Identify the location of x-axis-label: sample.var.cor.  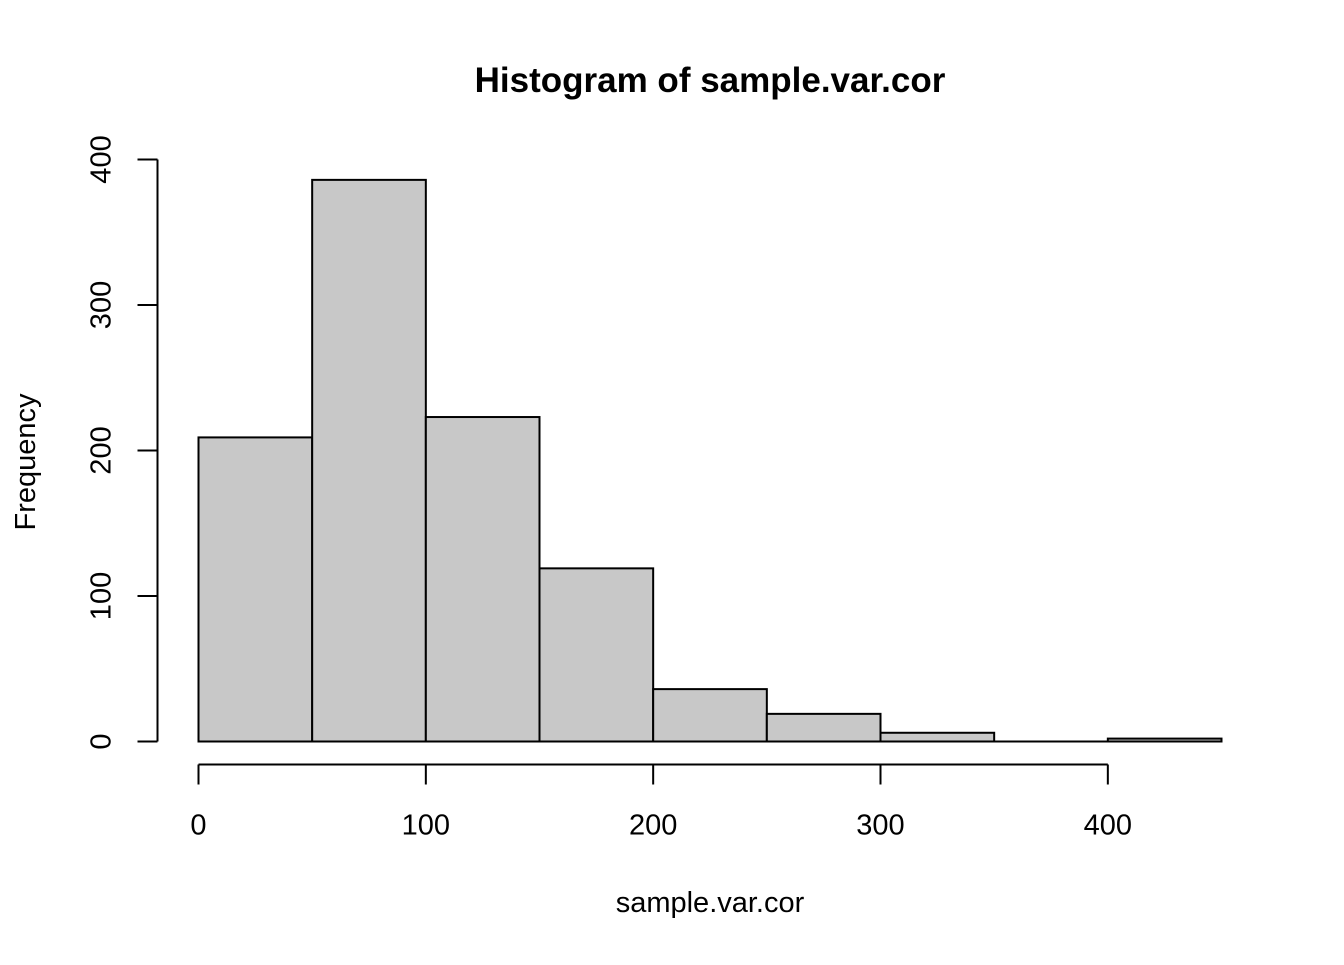
(710, 903).